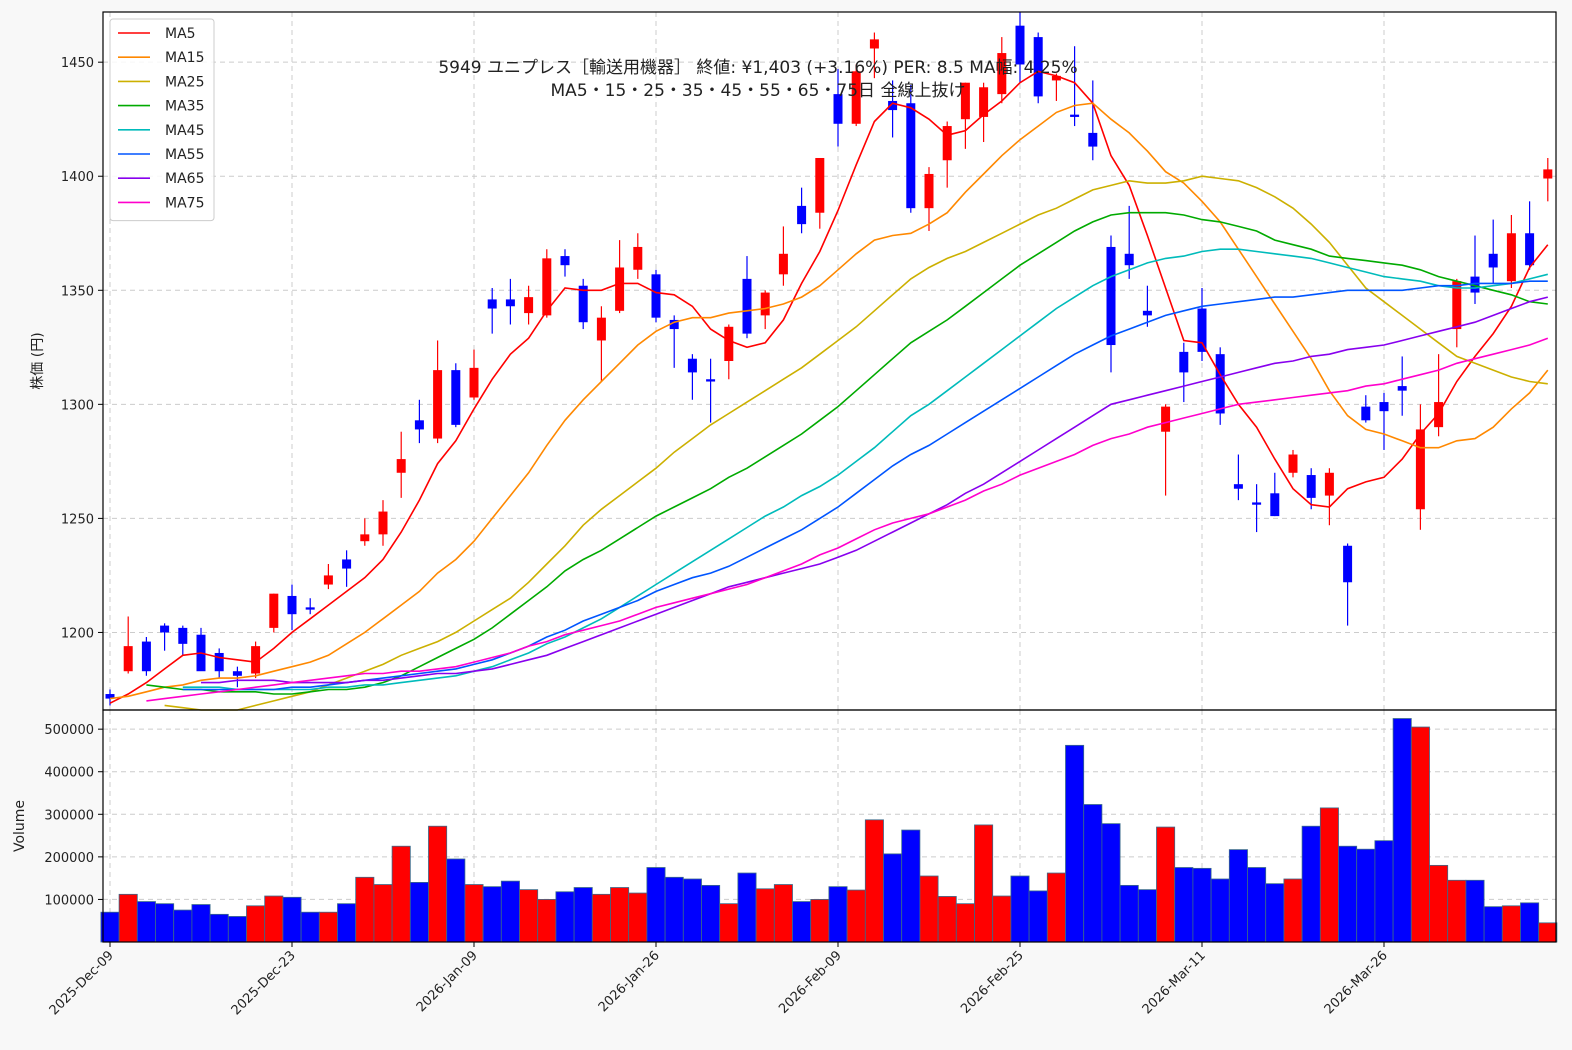  I want to click on legend-label: MA15, so click(184, 58).